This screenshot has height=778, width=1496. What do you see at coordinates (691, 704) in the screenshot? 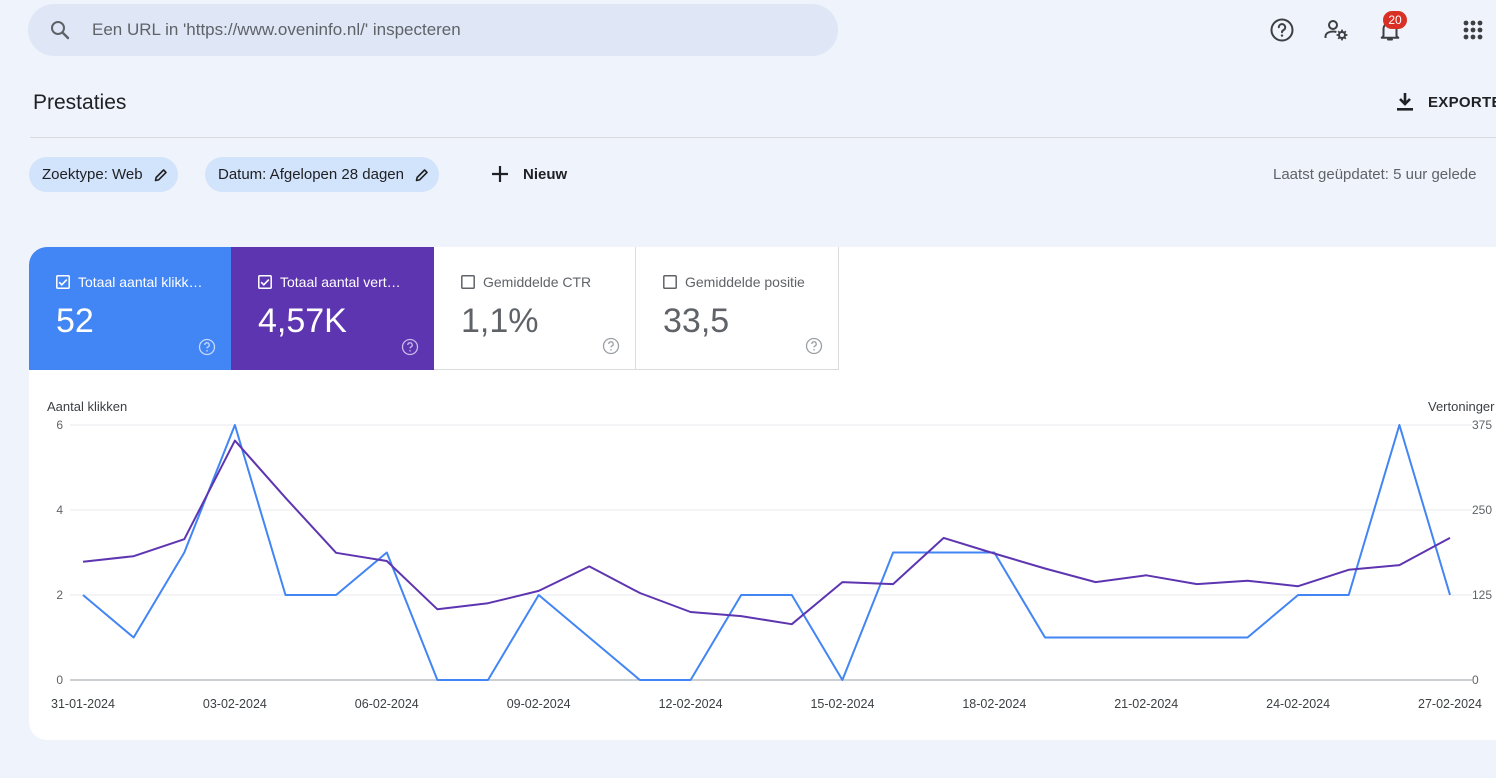
I see `x-tick-label: 12-02-2024` at bounding box center [691, 704].